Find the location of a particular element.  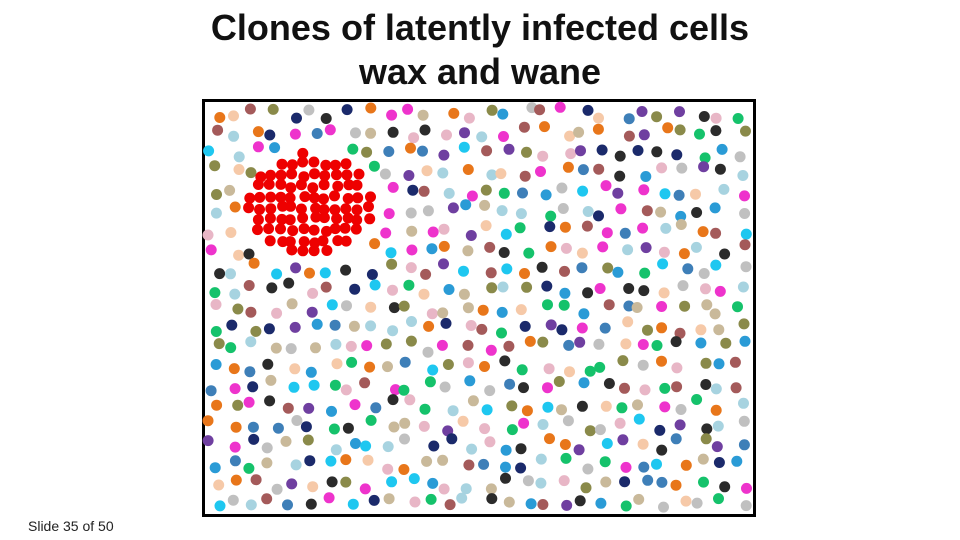

title-line-2: wax and wane is located at coordinates (480, 71).